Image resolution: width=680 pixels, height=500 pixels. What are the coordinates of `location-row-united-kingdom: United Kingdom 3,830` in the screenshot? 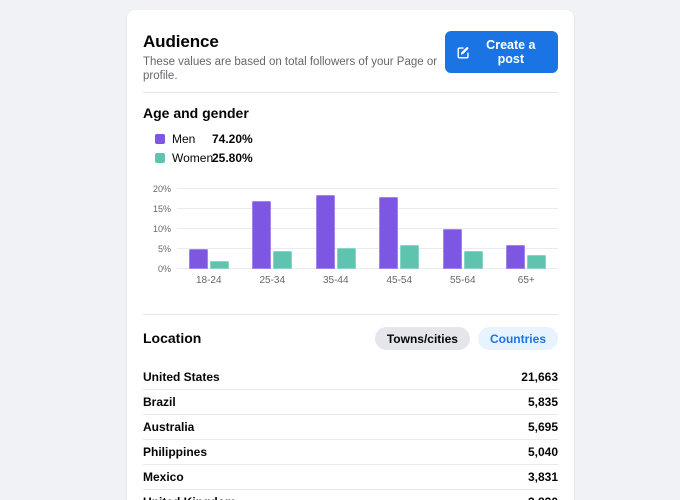 It's located at (350, 495).